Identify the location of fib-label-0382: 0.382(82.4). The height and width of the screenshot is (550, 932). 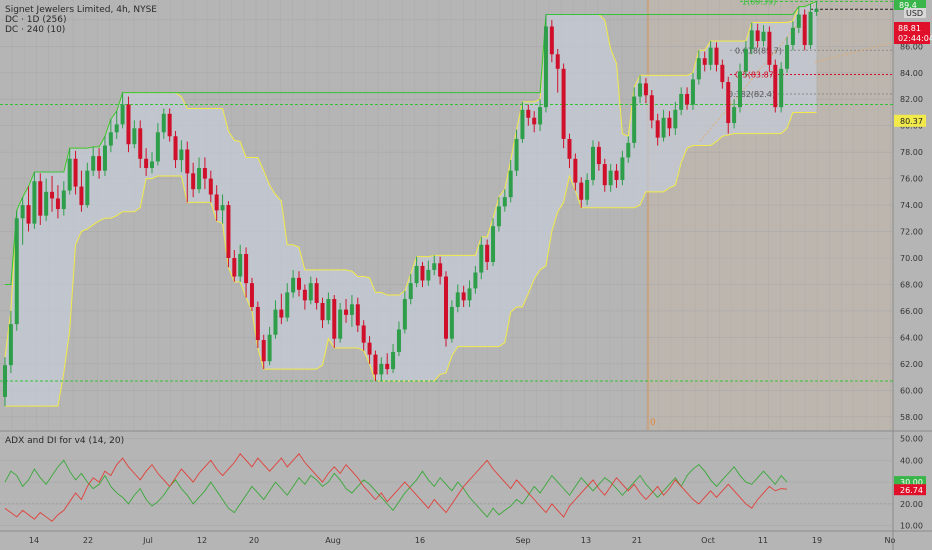
(751, 94).